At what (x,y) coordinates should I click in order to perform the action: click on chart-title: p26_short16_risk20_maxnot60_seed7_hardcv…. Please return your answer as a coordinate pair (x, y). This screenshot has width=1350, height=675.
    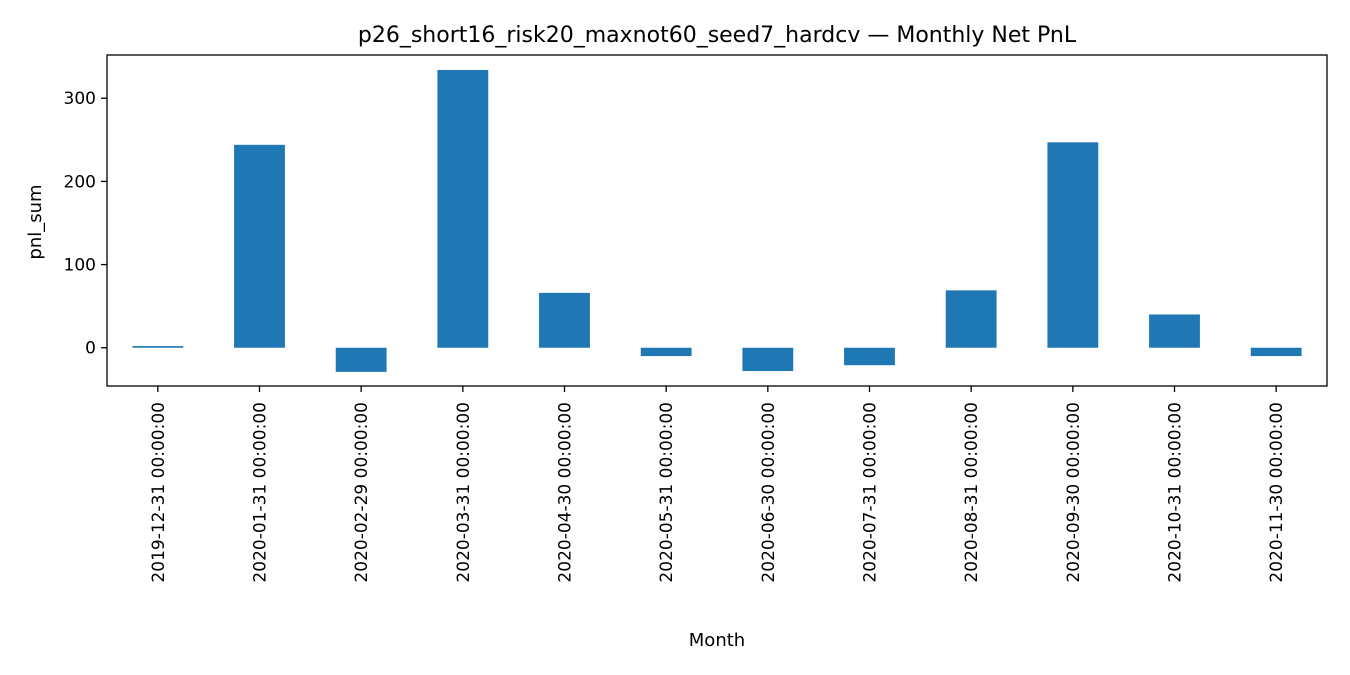
    Looking at the image, I should click on (717, 35).